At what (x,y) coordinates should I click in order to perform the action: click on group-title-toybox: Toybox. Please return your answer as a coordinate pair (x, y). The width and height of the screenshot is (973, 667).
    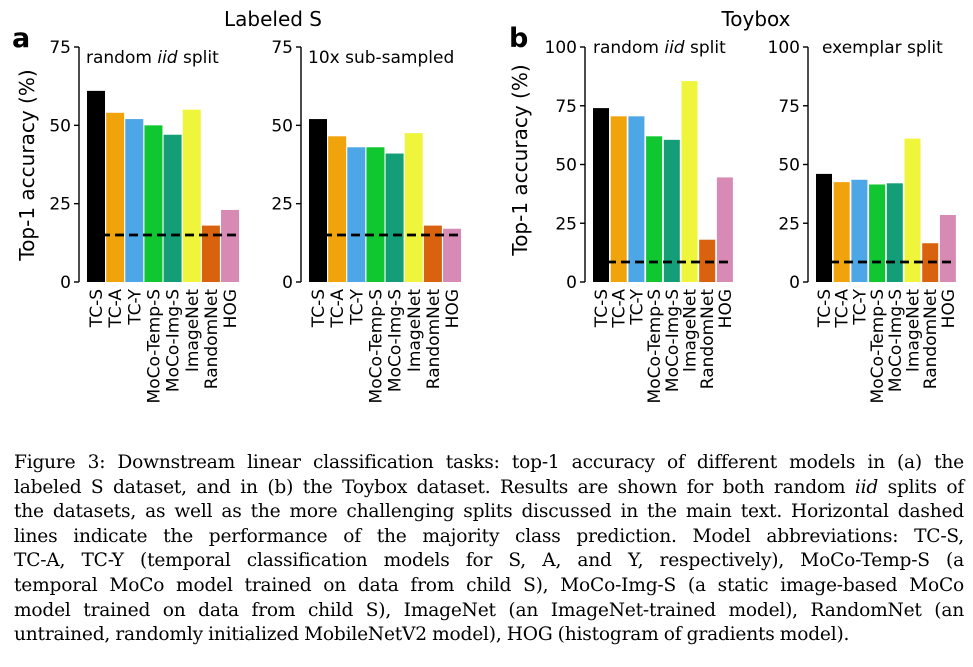
    Looking at the image, I should click on (755, 19).